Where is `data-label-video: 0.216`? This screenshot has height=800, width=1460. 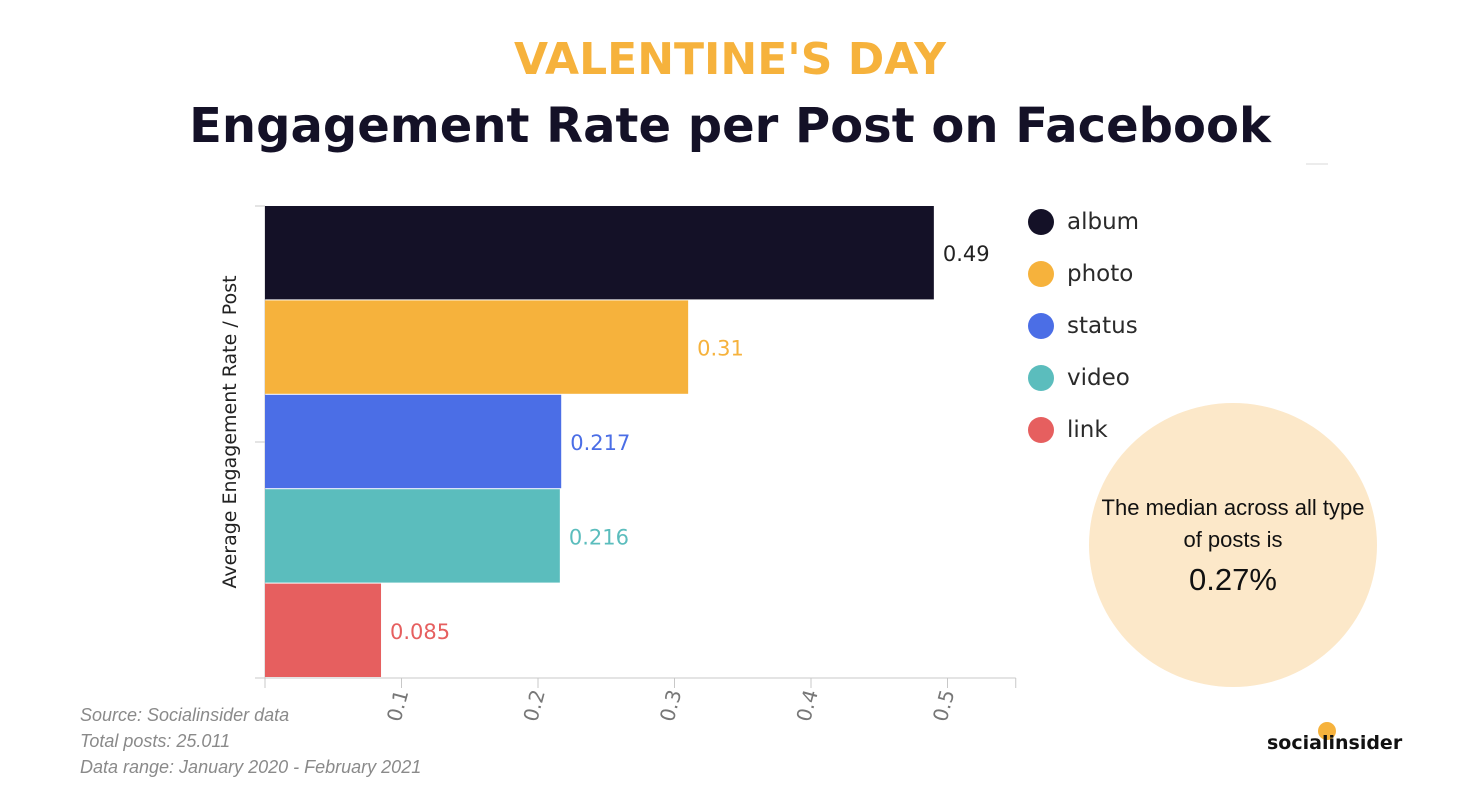 data-label-video: 0.216 is located at coordinates (599, 537).